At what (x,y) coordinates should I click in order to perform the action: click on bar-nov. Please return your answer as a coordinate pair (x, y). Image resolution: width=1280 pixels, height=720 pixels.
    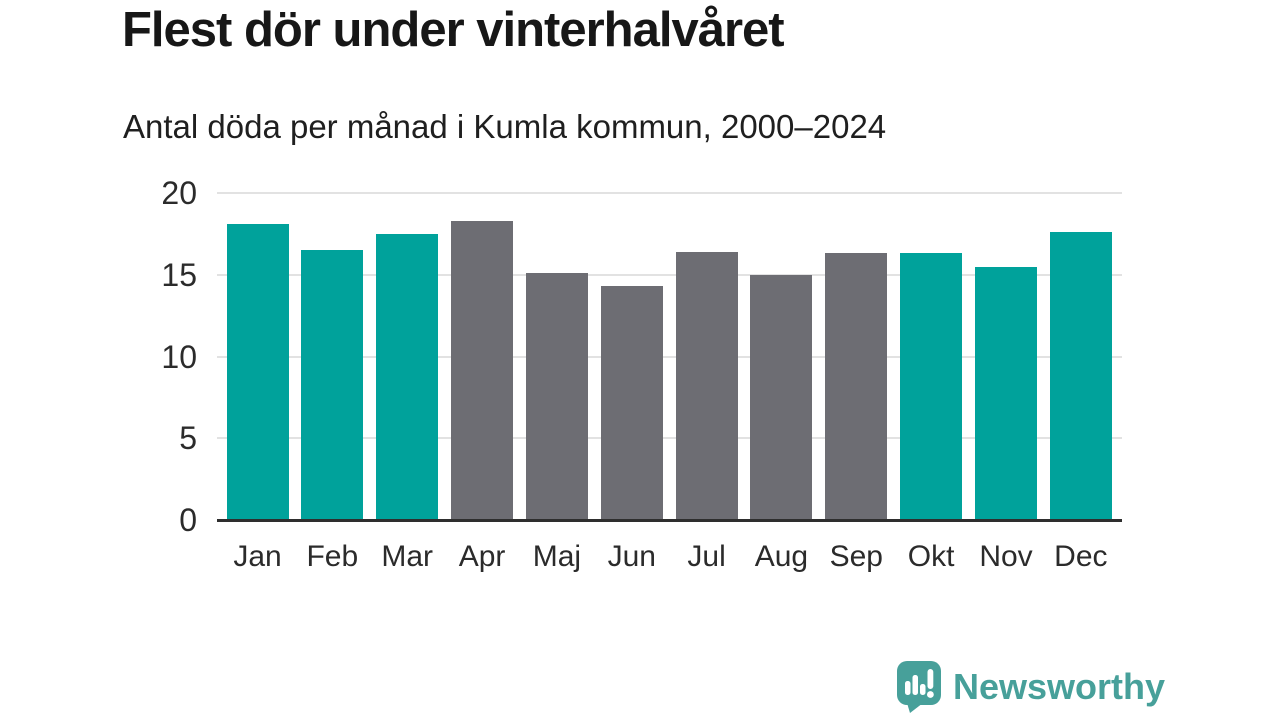
    Looking at the image, I should click on (1006, 393).